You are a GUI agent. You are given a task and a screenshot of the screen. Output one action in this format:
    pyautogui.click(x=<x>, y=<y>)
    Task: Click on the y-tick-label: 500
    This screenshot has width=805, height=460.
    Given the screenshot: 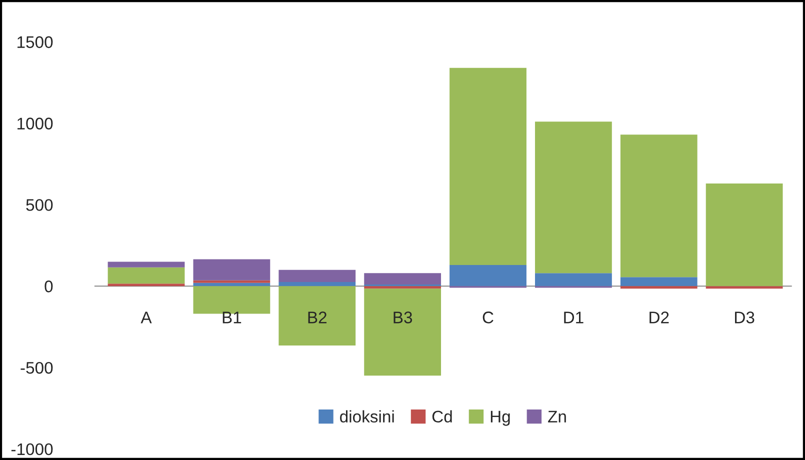 What is the action you would take?
    pyautogui.click(x=39, y=205)
    